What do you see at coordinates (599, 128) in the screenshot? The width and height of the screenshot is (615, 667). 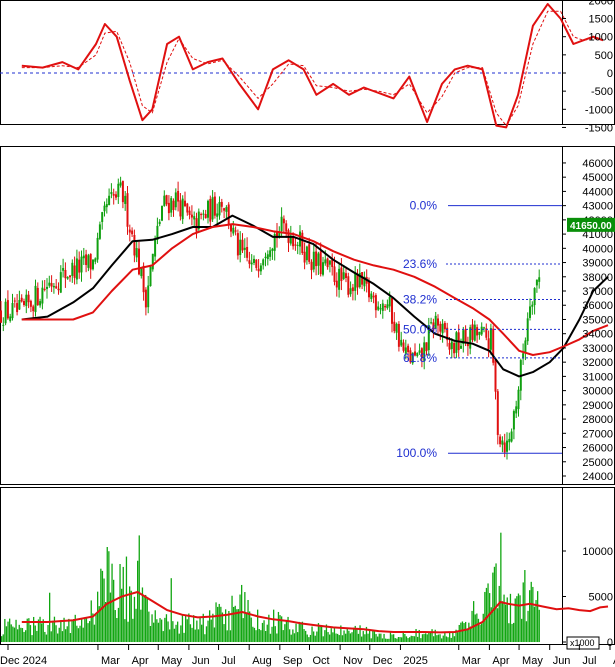 I see `oscillator-y-tick-label: -1500` at bounding box center [599, 128].